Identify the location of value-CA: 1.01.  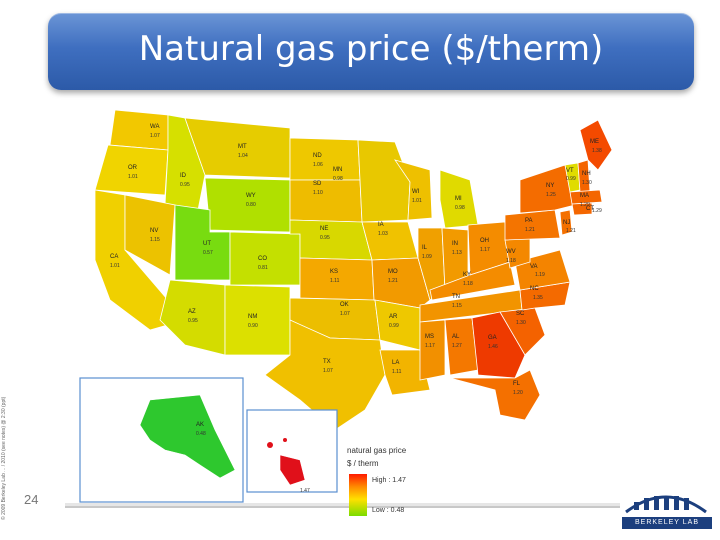
(115, 266).